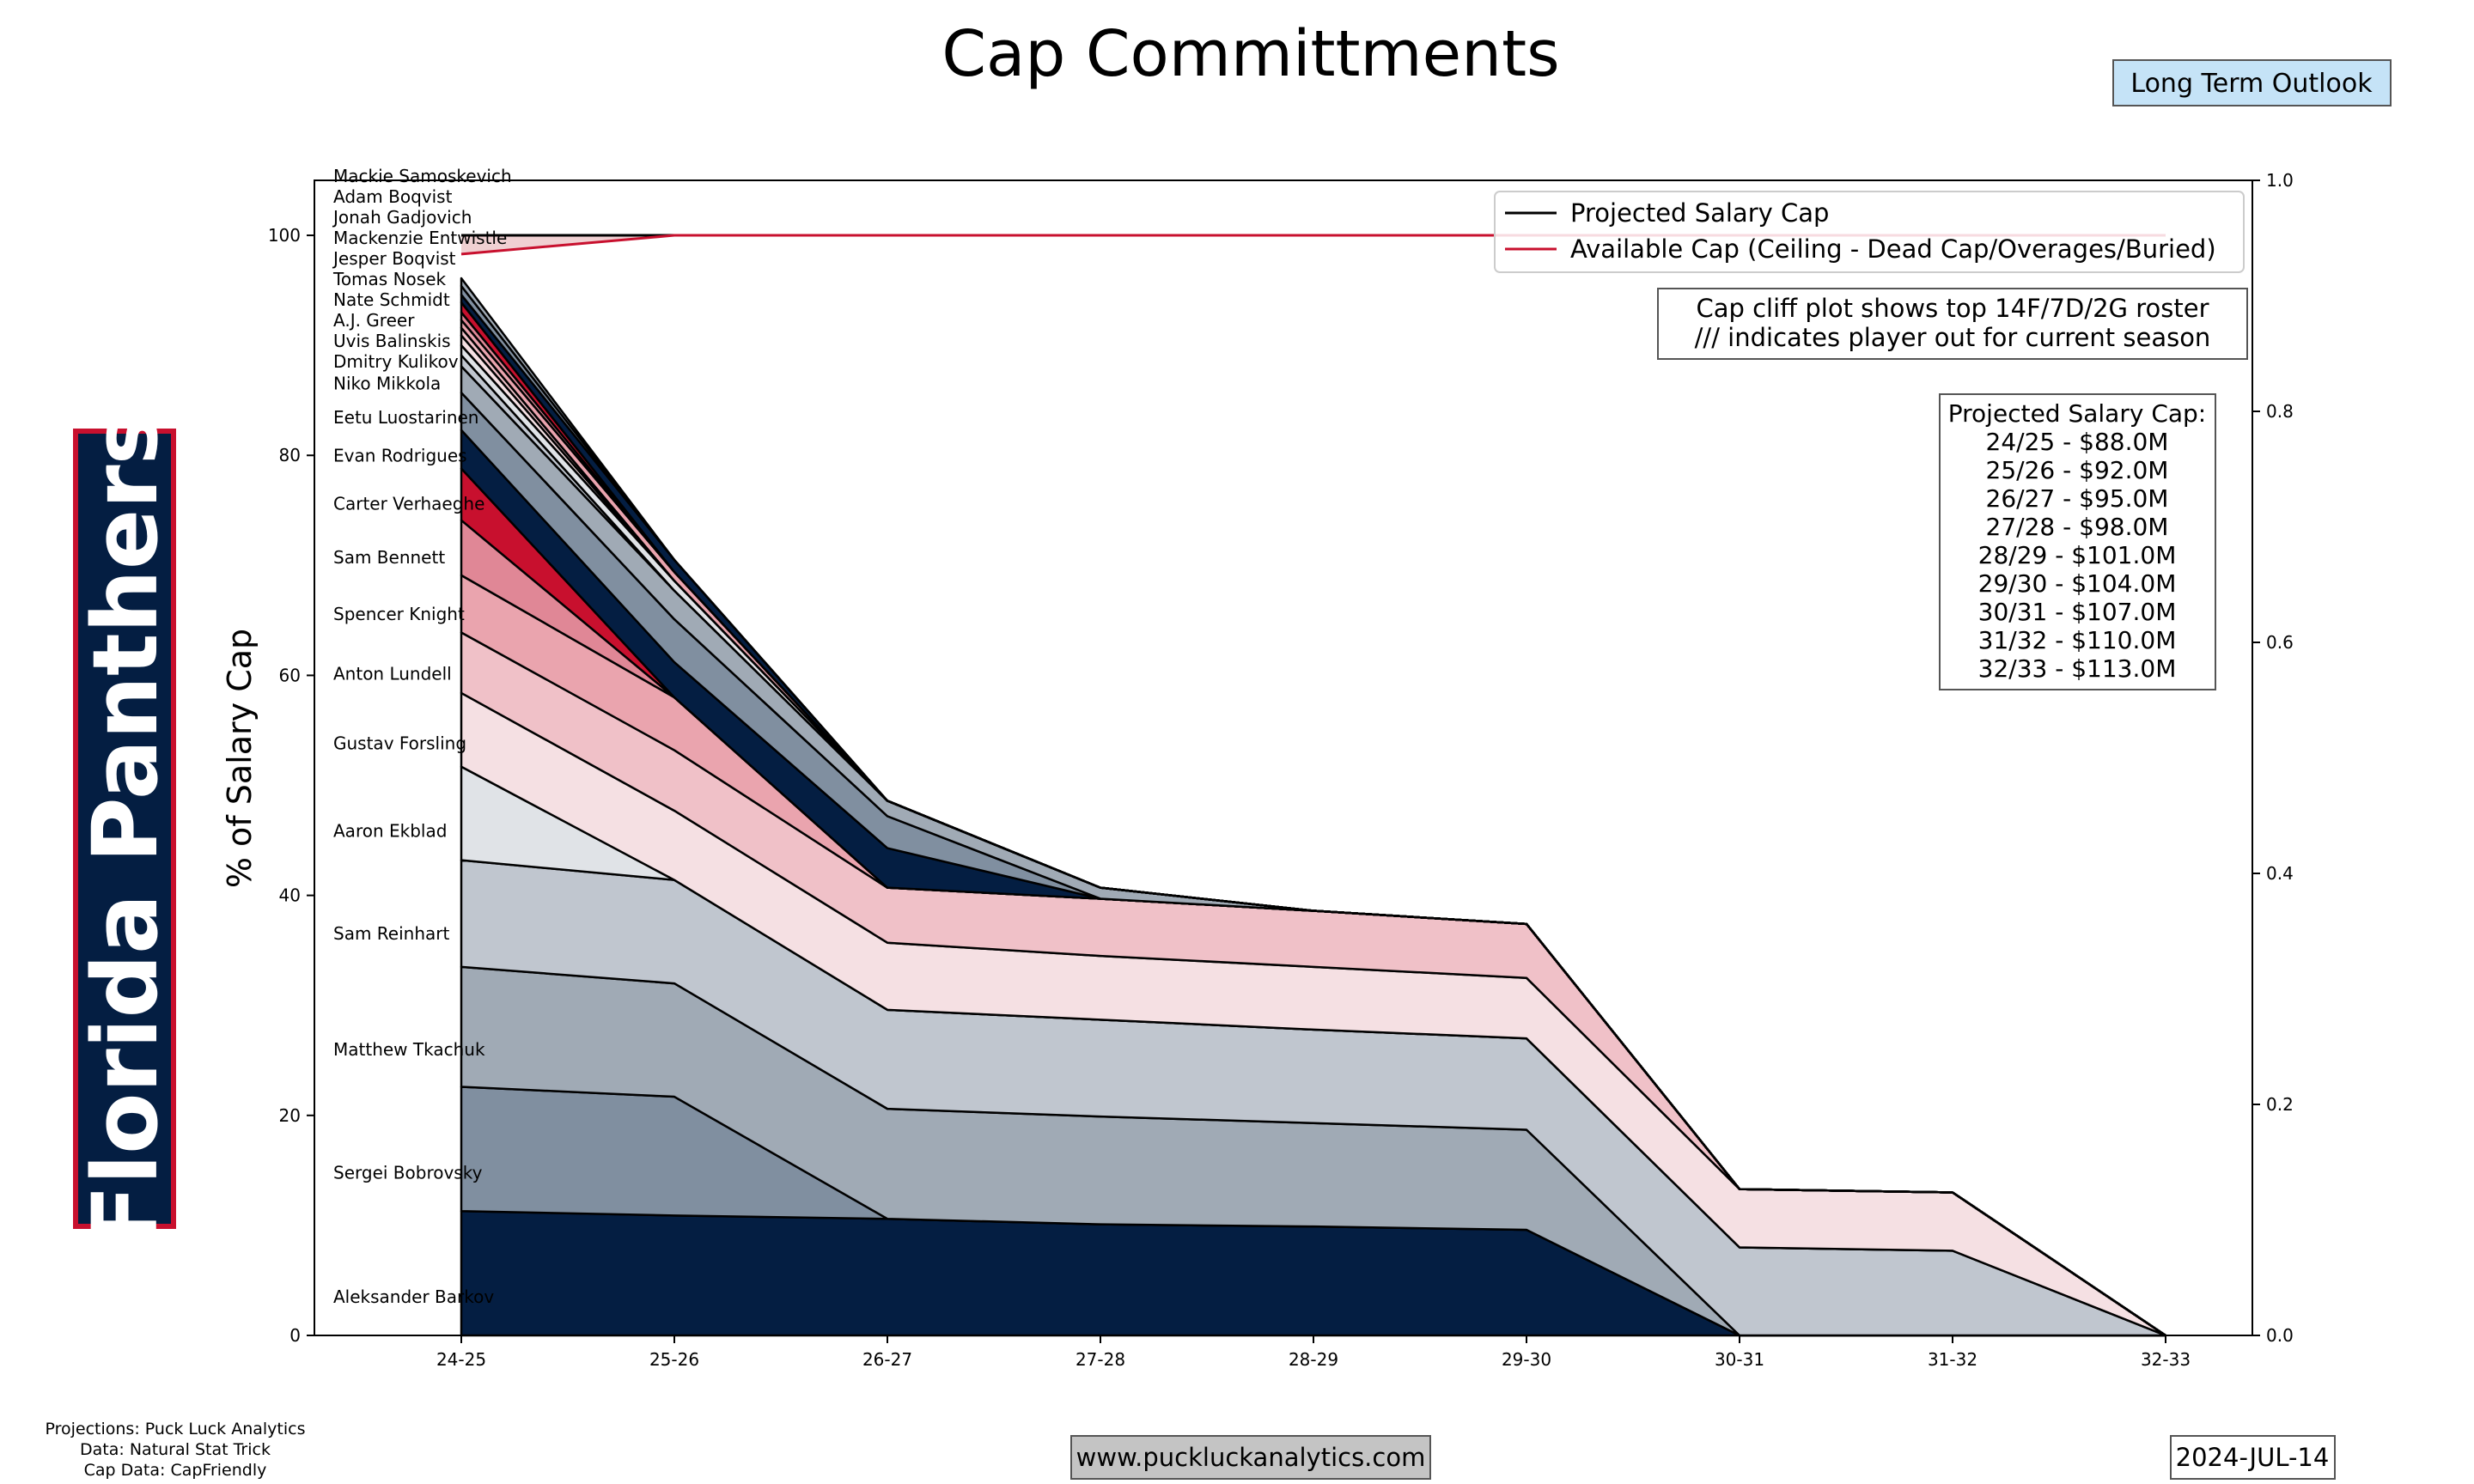  Describe the element at coordinates (2077, 499) in the screenshot. I see `cap-box-line: 26/27 - $95.0M` at that location.